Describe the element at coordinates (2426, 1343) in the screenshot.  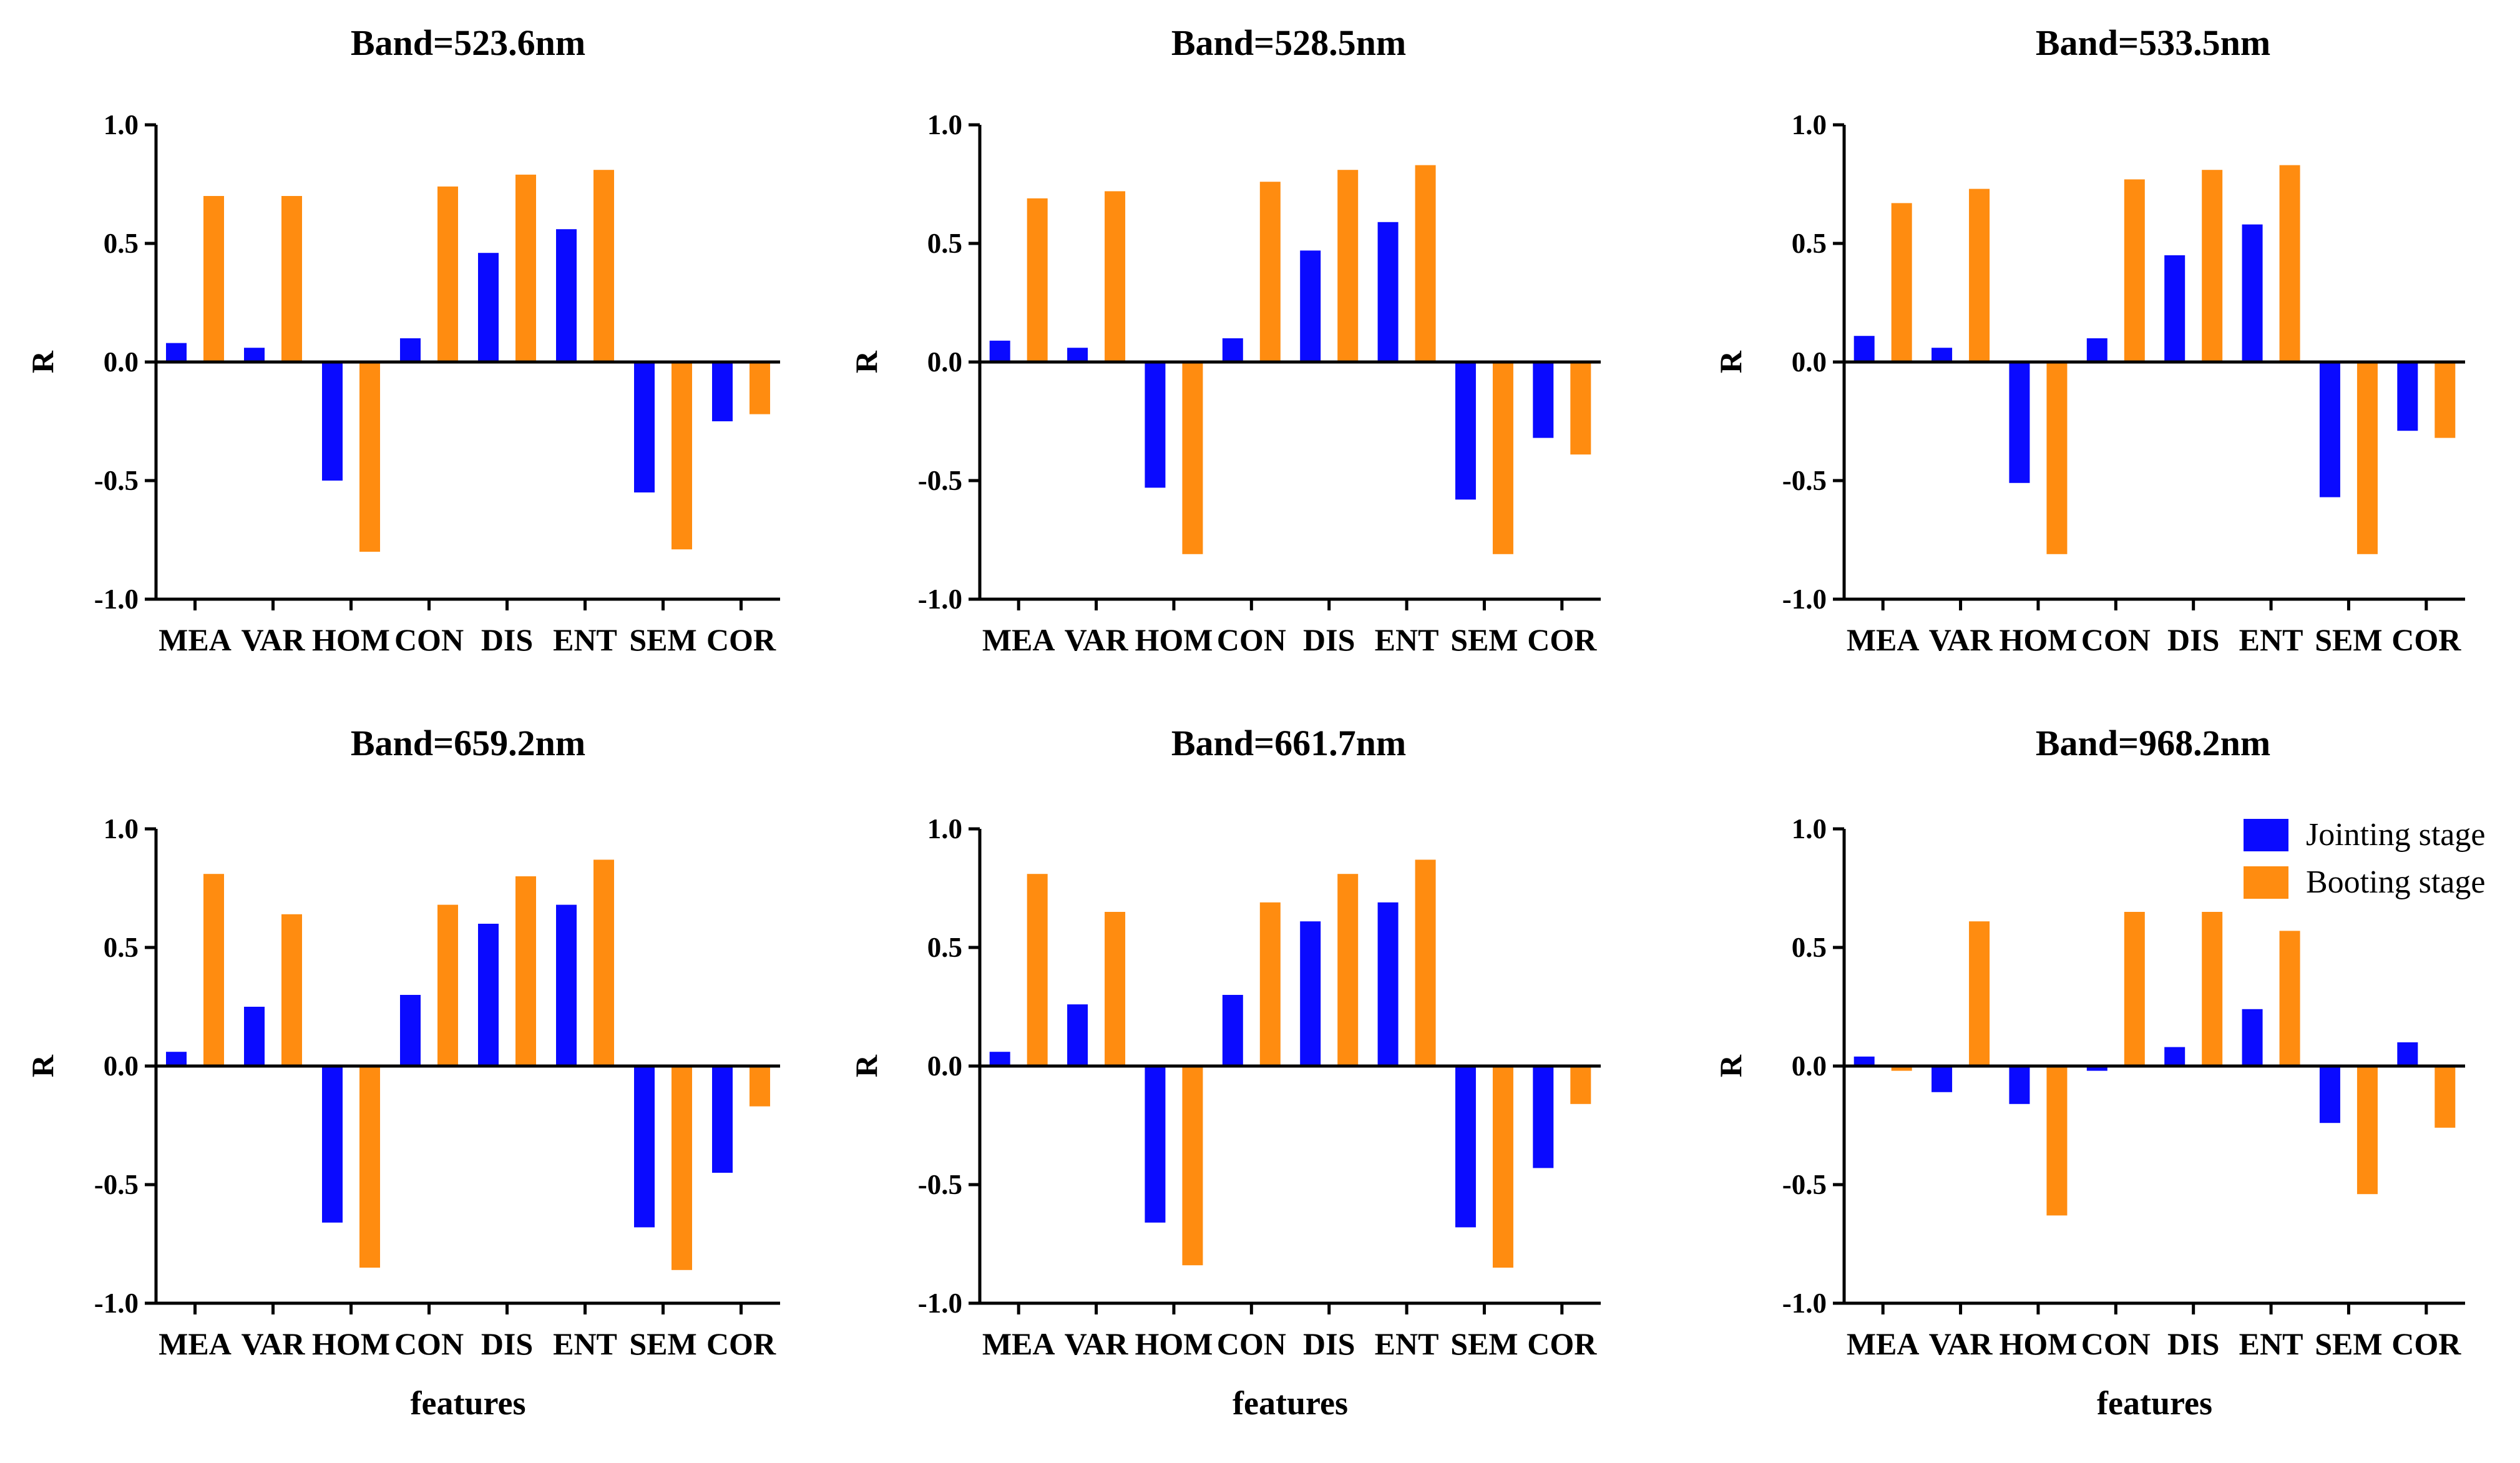
I see `x-tick-label-cor: COR` at that location.